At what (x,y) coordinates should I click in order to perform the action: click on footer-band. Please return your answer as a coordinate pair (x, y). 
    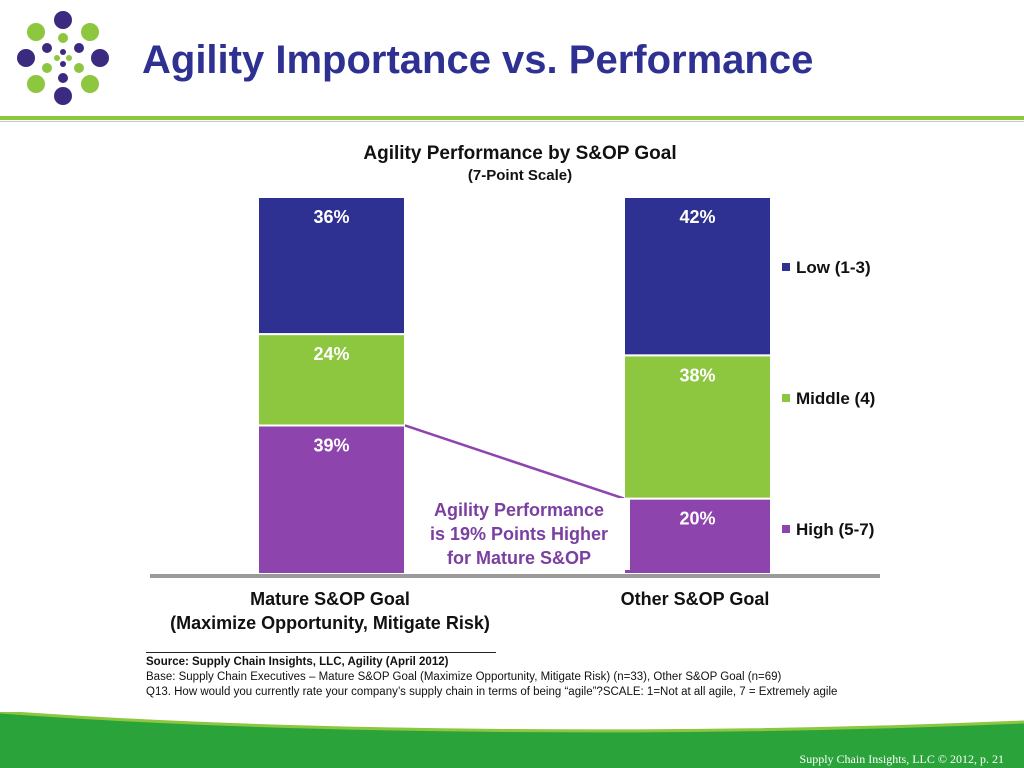
    Looking at the image, I should click on (512, 740).